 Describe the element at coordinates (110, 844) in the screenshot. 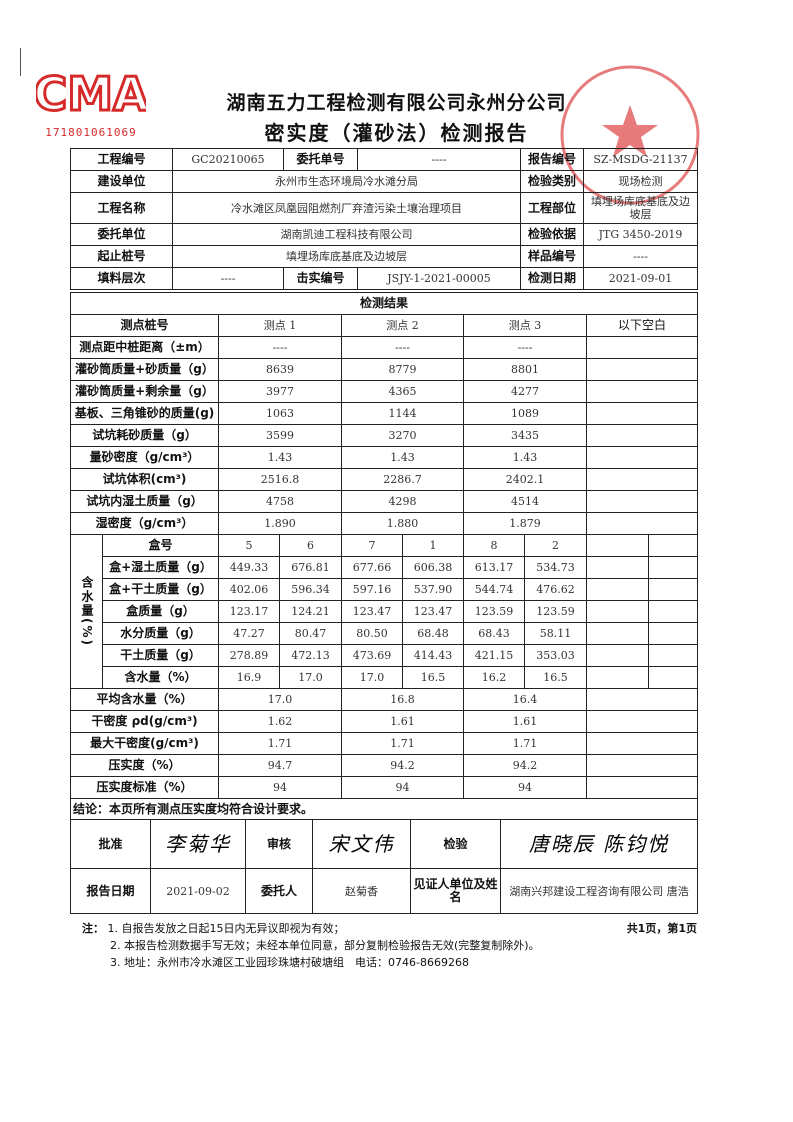

I see `approve-label: 批准` at that location.